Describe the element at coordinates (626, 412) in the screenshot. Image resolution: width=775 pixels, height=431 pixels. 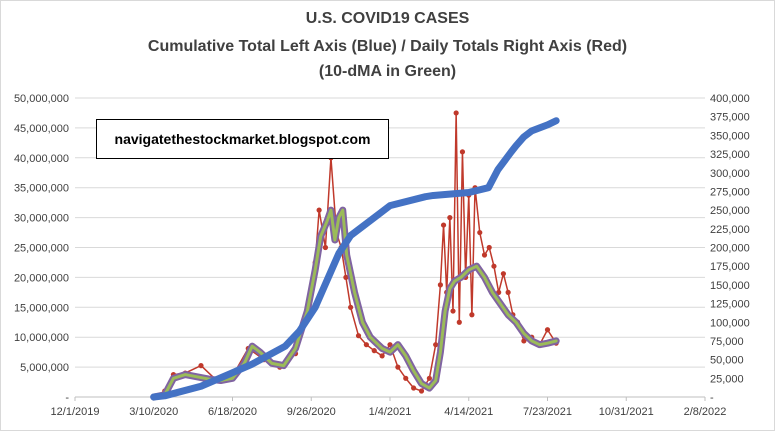
I see `x-tick-label: 10/31/2021` at that location.